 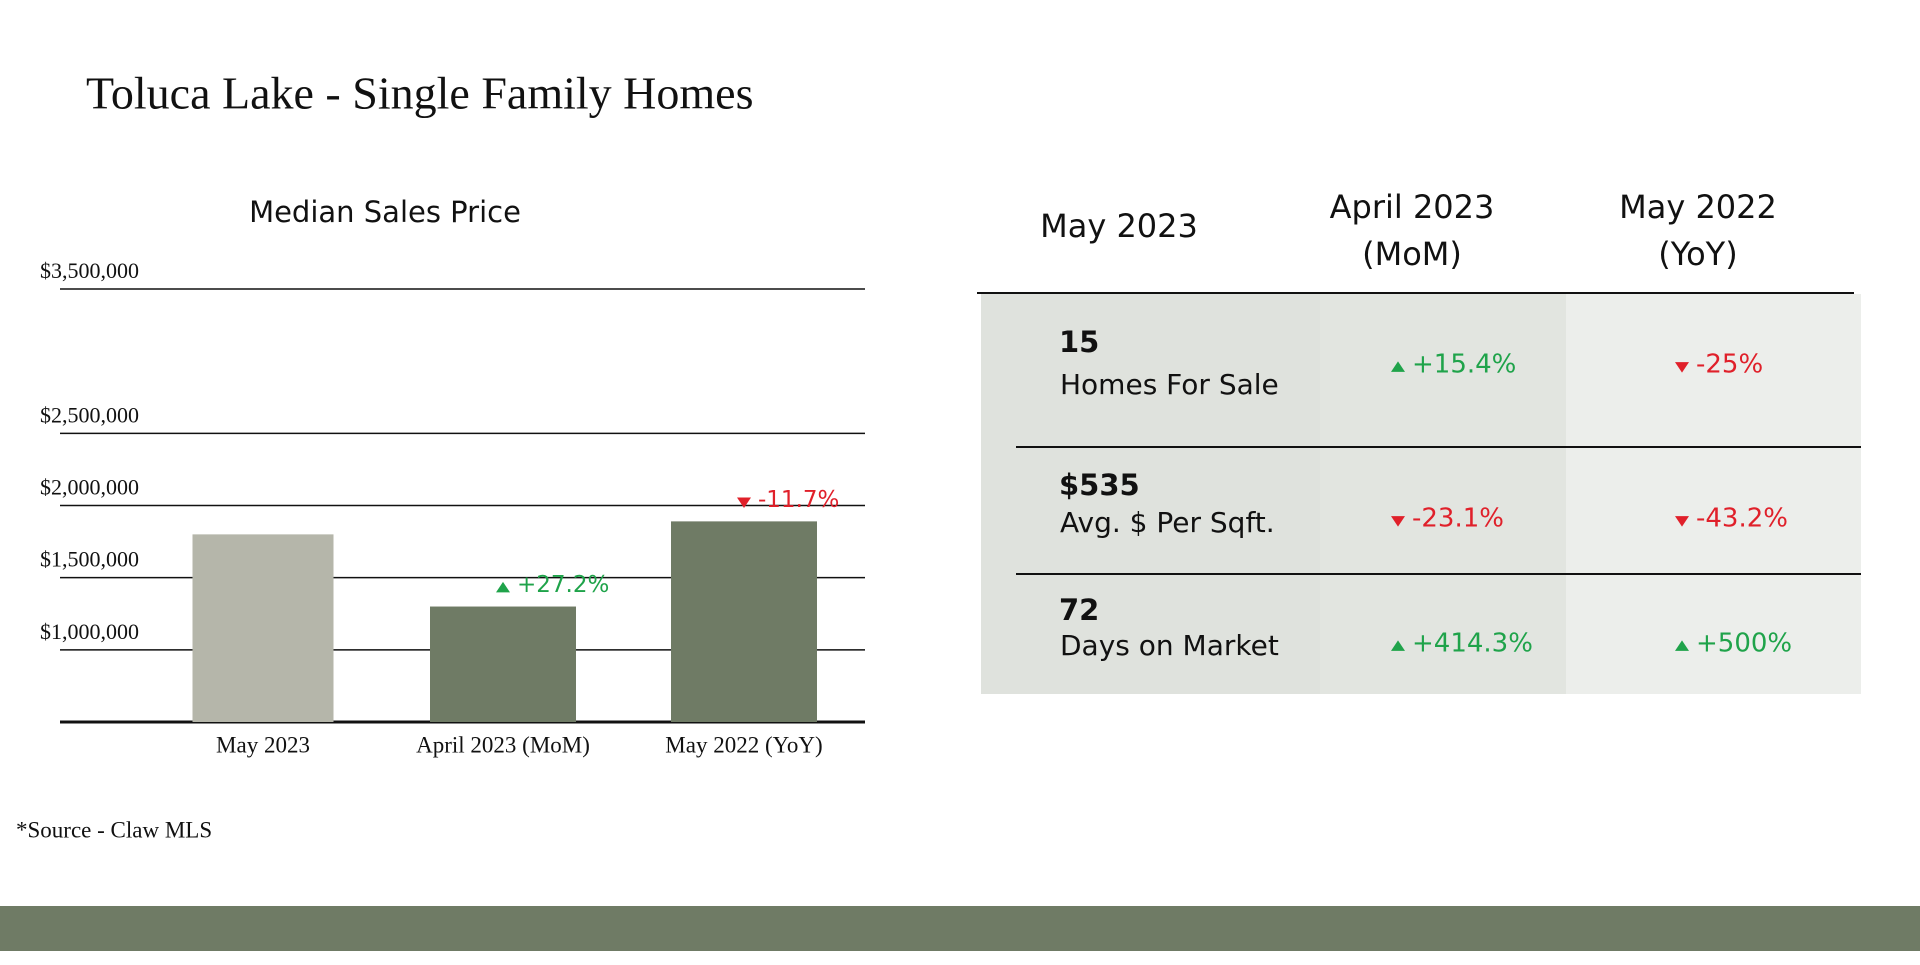 I want to click on change-label: -11.7%, so click(x=798, y=500).